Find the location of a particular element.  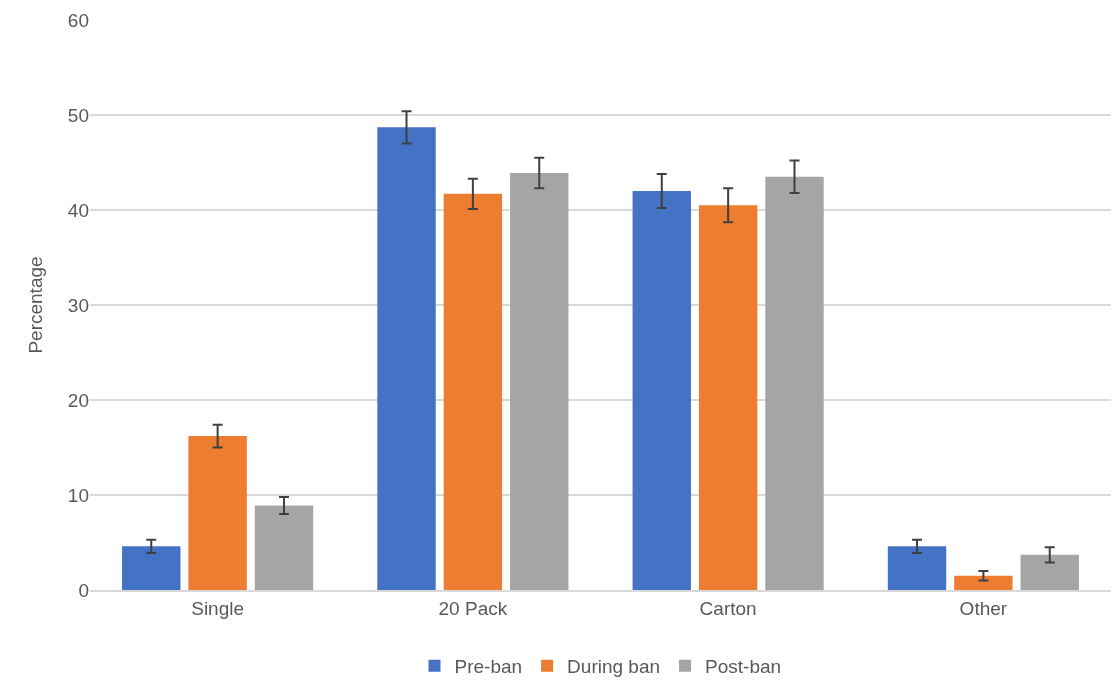

y-axis-title: Percentage is located at coordinates (35, 305).